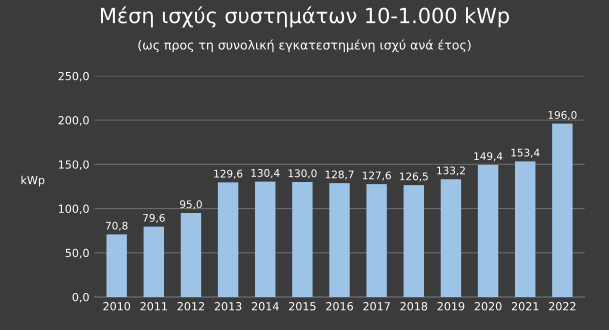 Image resolution: width=609 pixels, height=330 pixels. What do you see at coordinates (305, 17) in the screenshot?
I see `chart-title: Μέση ισχύς συστημάτων 10-1.000 kWp` at bounding box center [305, 17].